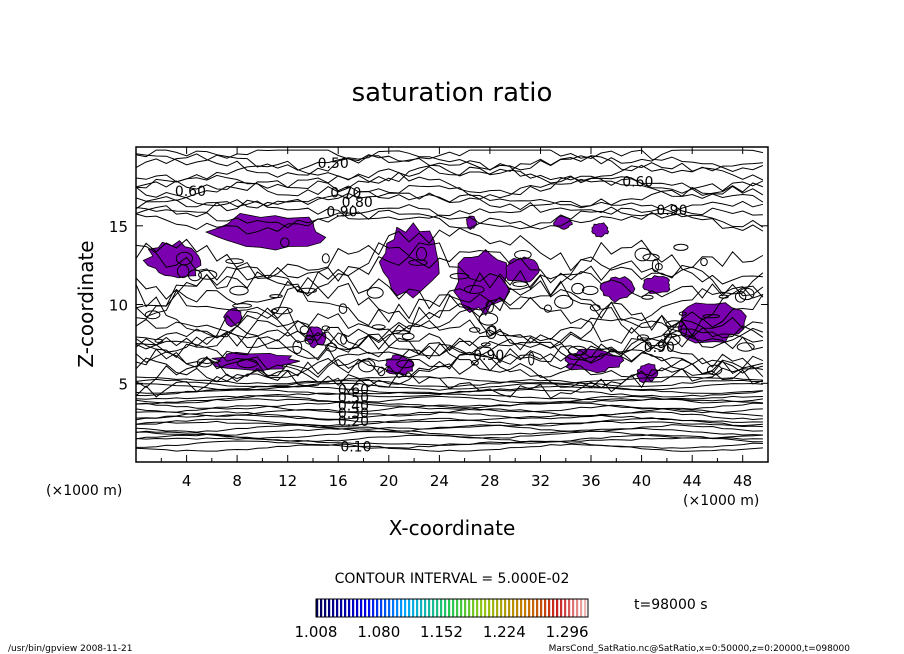 This screenshot has height=654, width=904. Describe the element at coordinates (441, 632) in the screenshot. I see `colorbar-tick-label-2: 1.152` at that location.